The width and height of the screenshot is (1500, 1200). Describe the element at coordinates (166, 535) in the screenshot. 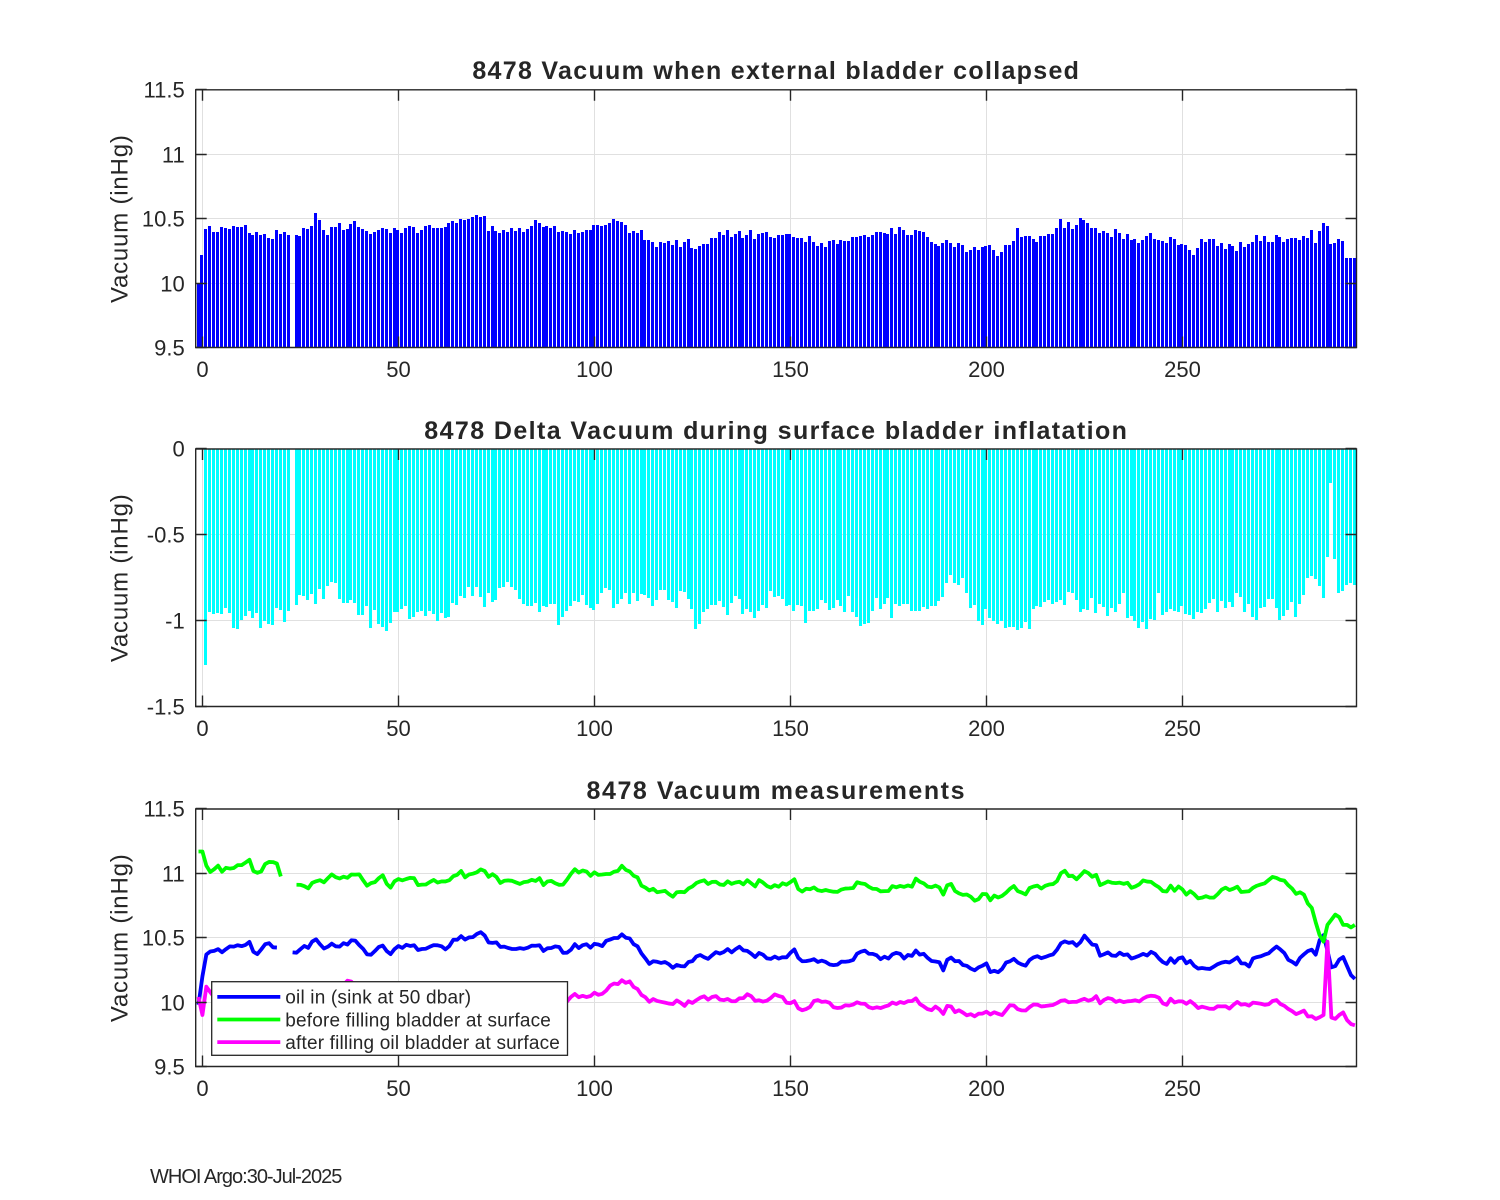

I see `svg-text: -0.5` at that location.